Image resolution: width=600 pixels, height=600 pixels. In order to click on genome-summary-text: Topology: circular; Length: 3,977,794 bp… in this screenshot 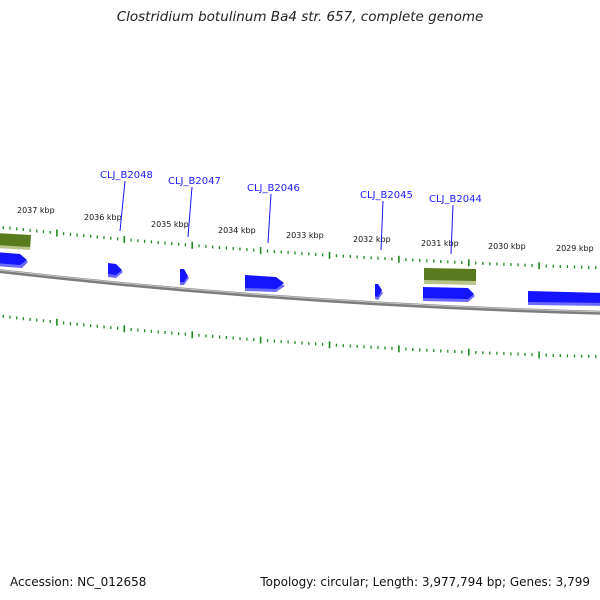, I will do `click(425, 582)`.